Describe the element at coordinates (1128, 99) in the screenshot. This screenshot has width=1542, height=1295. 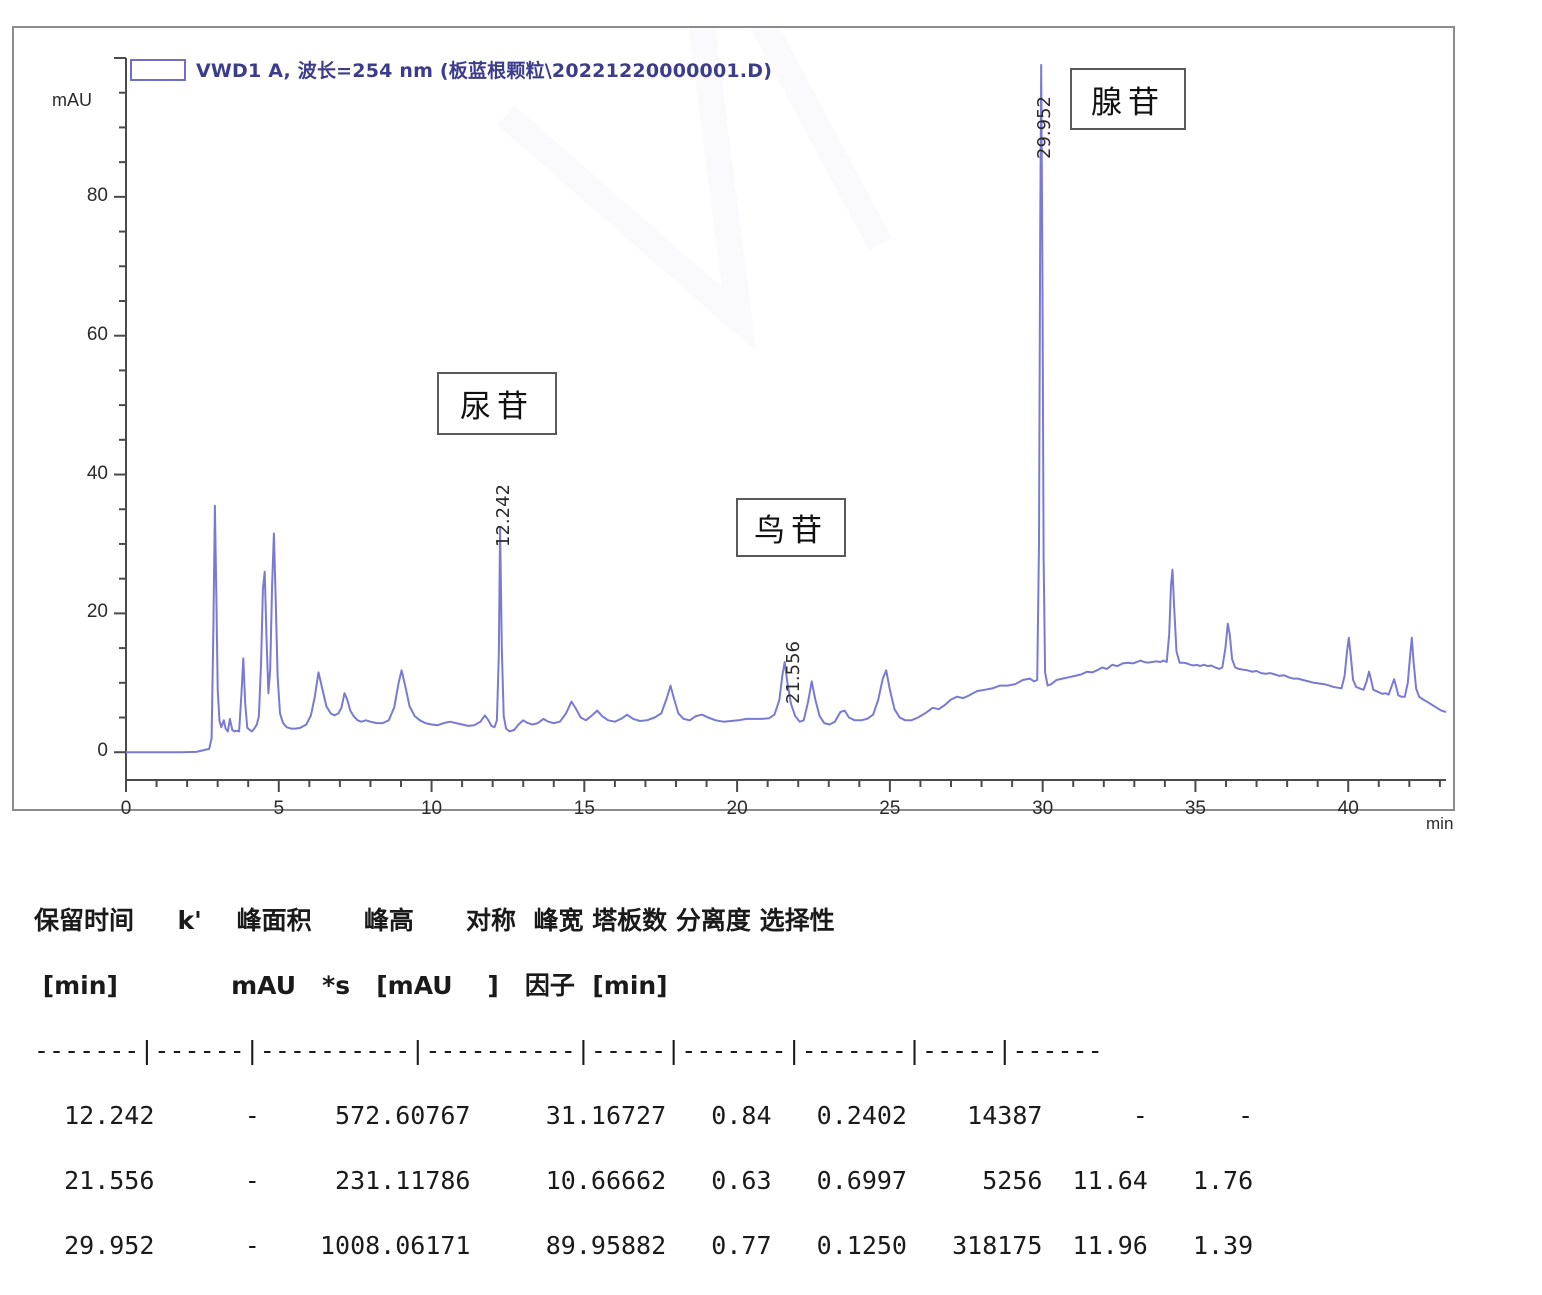
I see `callout-adenosine: 腺苷` at that location.